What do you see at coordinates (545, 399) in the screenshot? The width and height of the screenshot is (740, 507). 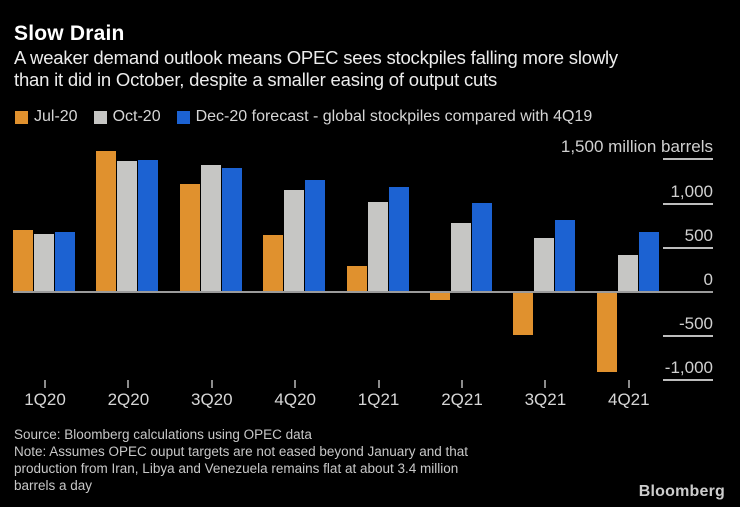 I see `x-axis-label: 3Q21` at bounding box center [545, 399].